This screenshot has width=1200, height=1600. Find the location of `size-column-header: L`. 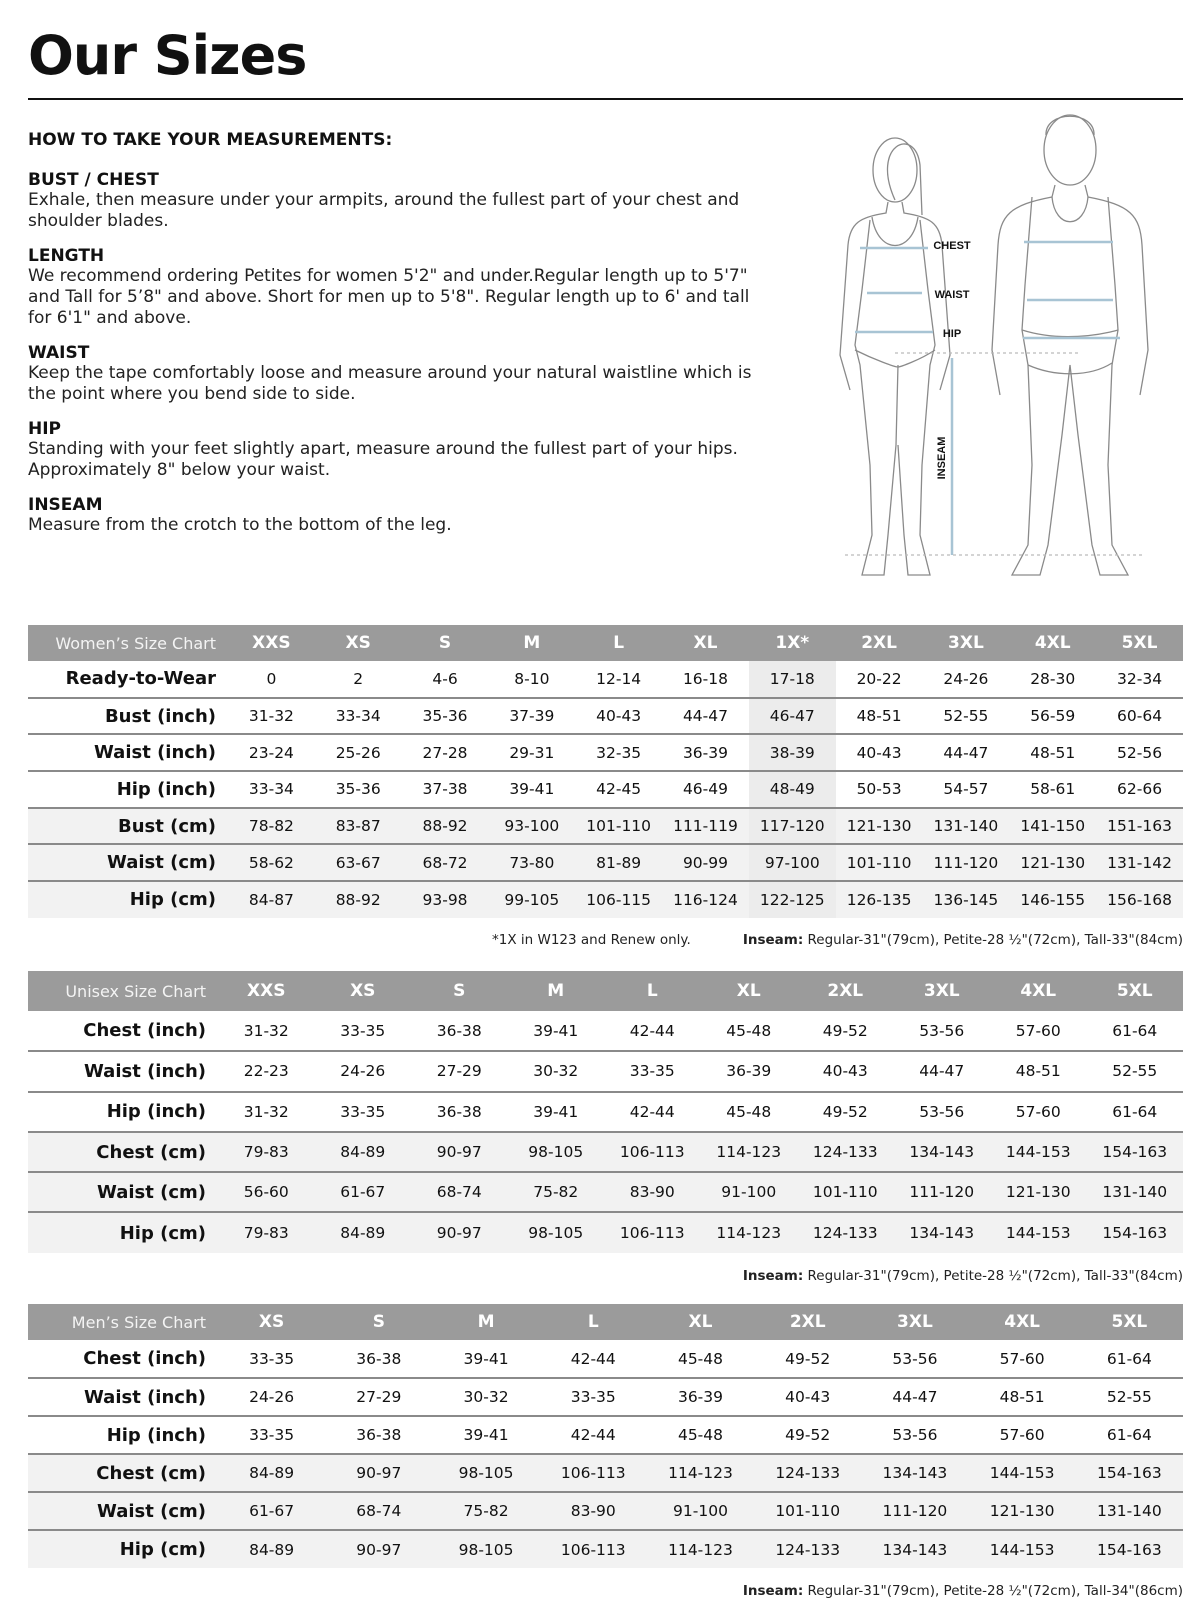

size-column-header: L is located at coordinates (619, 643).